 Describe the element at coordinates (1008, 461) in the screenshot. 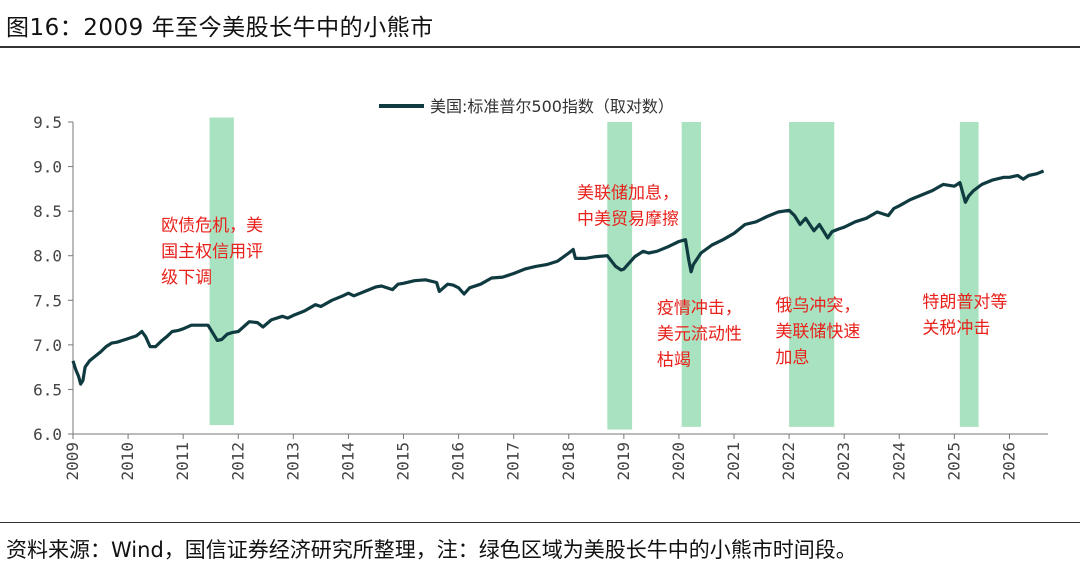

I see `x-tick-label: 2026` at that location.